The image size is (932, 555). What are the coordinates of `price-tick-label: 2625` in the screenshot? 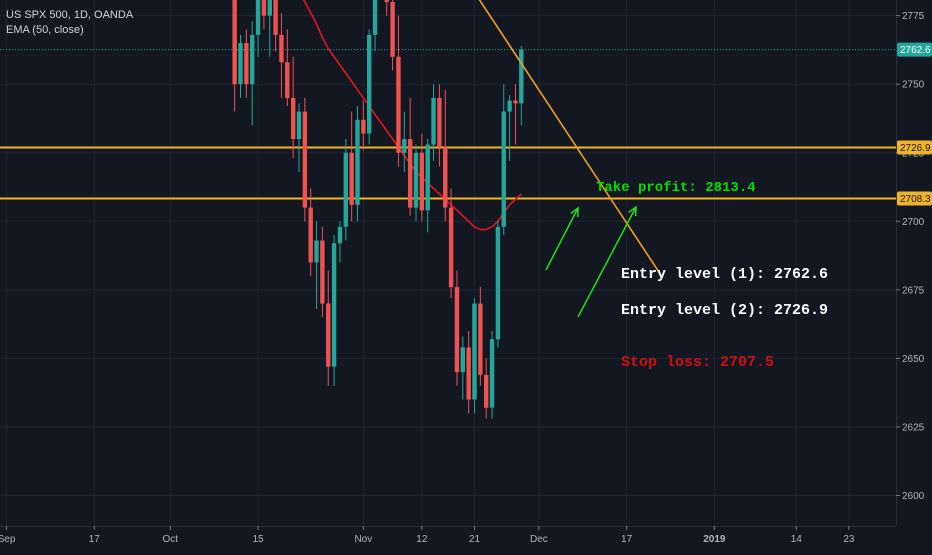 It's located at (913, 427).